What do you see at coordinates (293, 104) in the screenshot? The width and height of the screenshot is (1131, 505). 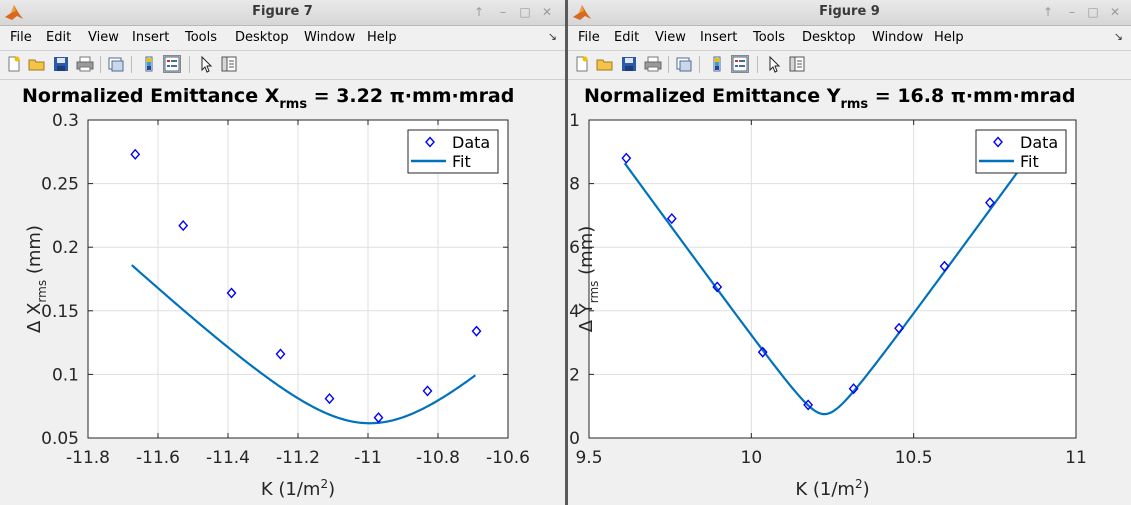 I see `chart-title-subscript: rms` at bounding box center [293, 104].